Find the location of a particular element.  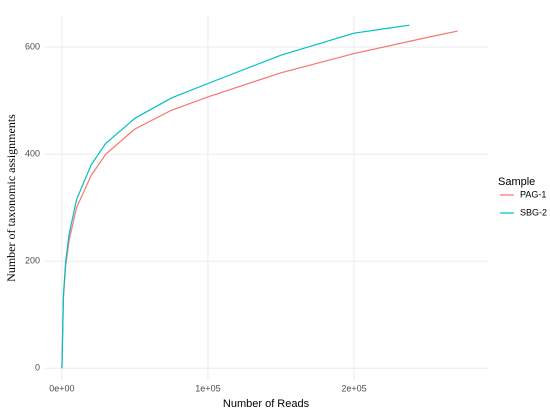

y-tick-label: 0 is located at coordinates (37, 368).